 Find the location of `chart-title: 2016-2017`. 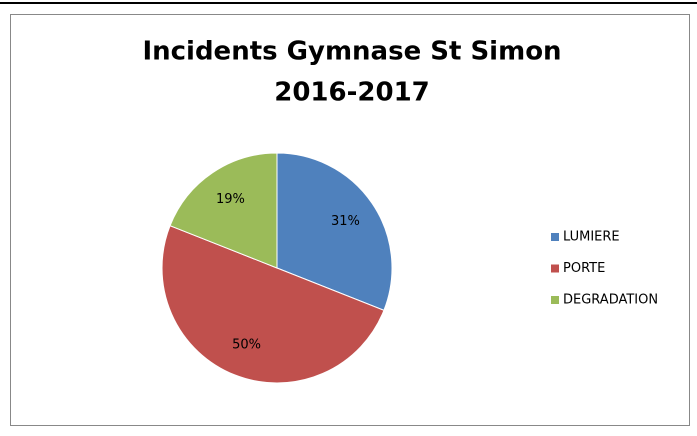

chart-title: 2016-2017 is located at coordinates (352, 93).